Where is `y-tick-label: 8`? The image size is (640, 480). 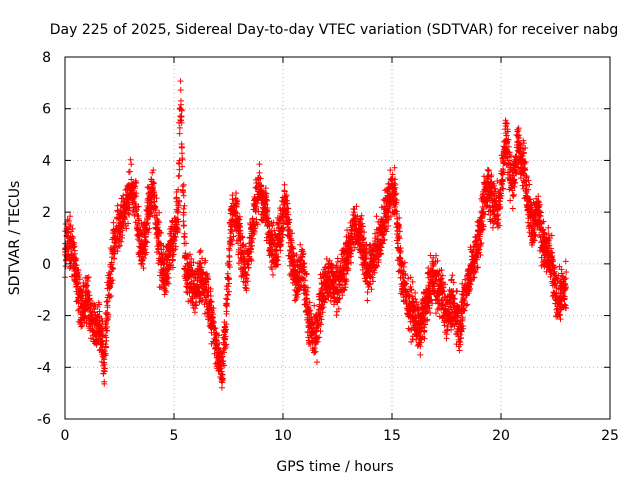 y-tick-label: 8 is located at coordinates (46, 58).